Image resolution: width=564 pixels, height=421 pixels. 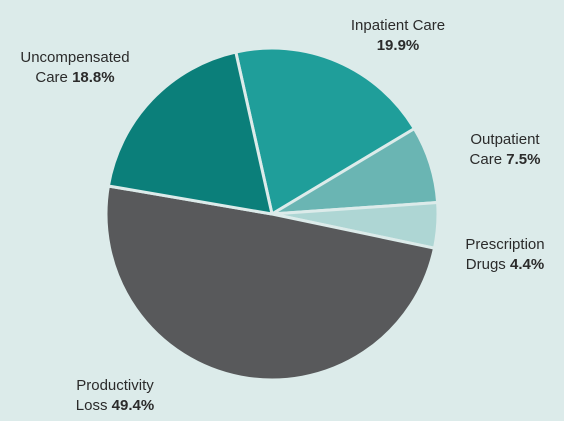 I want to click on slice-label: Inpatient Care 19.9%, so click(x=398, y=36).